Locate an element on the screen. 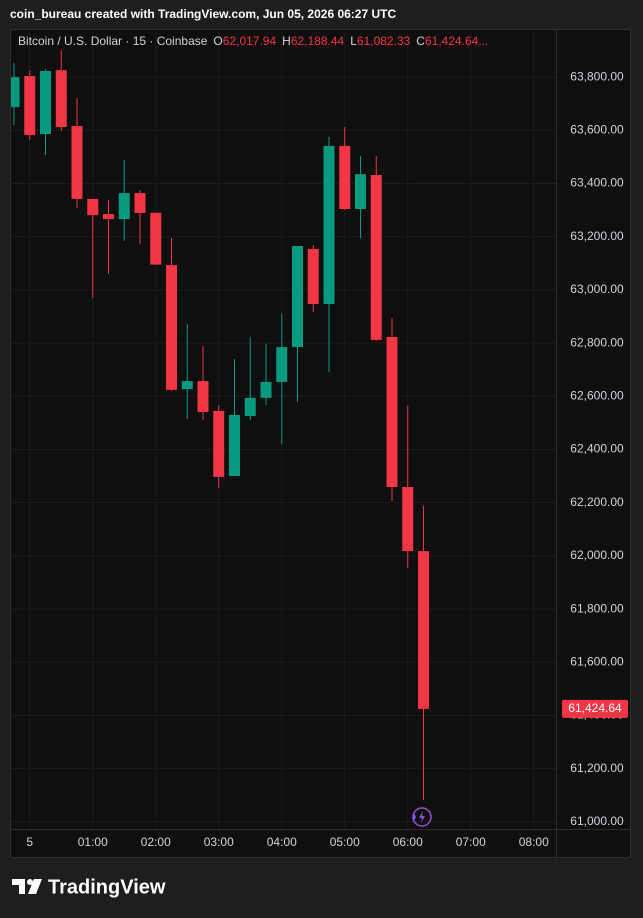 This screenshot has height=918, width=643. y-tick-label: 61,000.00 is located at coordinates (597, 821).